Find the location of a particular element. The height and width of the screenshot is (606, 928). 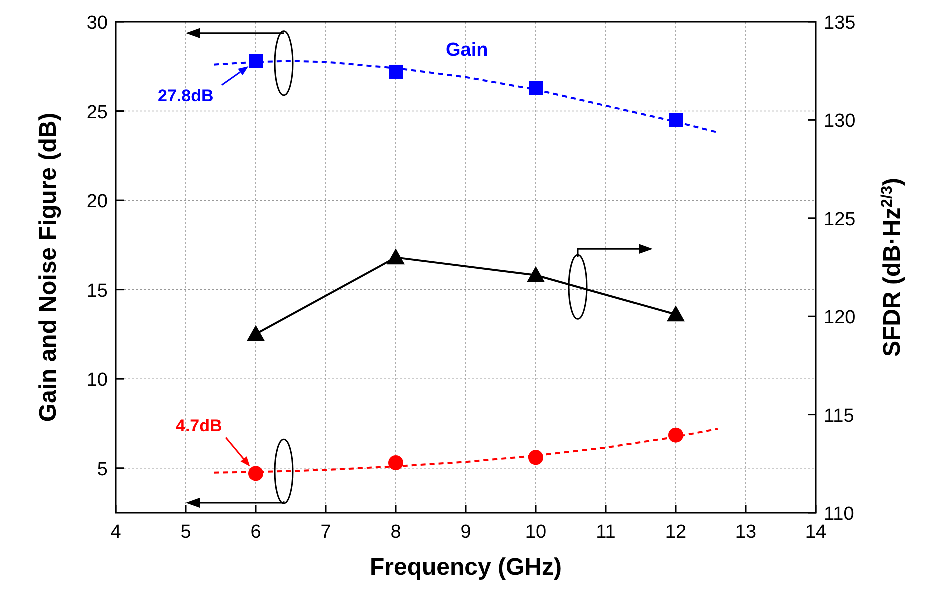

text: Gain is located at coordinates (467, 50).